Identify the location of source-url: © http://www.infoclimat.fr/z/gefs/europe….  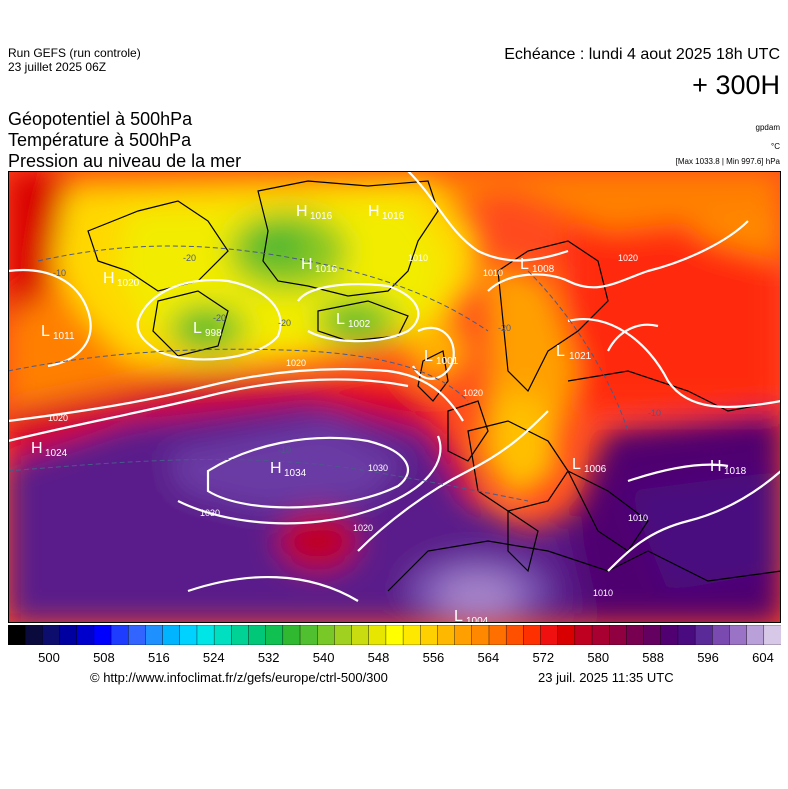
(239, 677).